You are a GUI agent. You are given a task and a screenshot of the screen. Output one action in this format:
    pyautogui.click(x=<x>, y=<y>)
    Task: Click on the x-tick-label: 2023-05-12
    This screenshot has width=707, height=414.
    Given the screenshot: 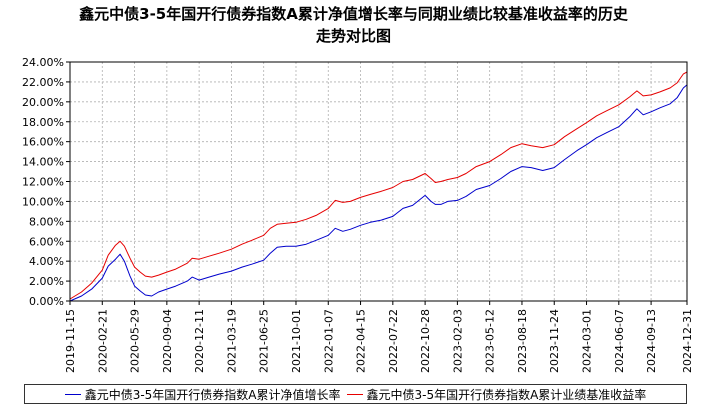 What is the action you would take?
    pyautogui.click(x=490, y=341)
    